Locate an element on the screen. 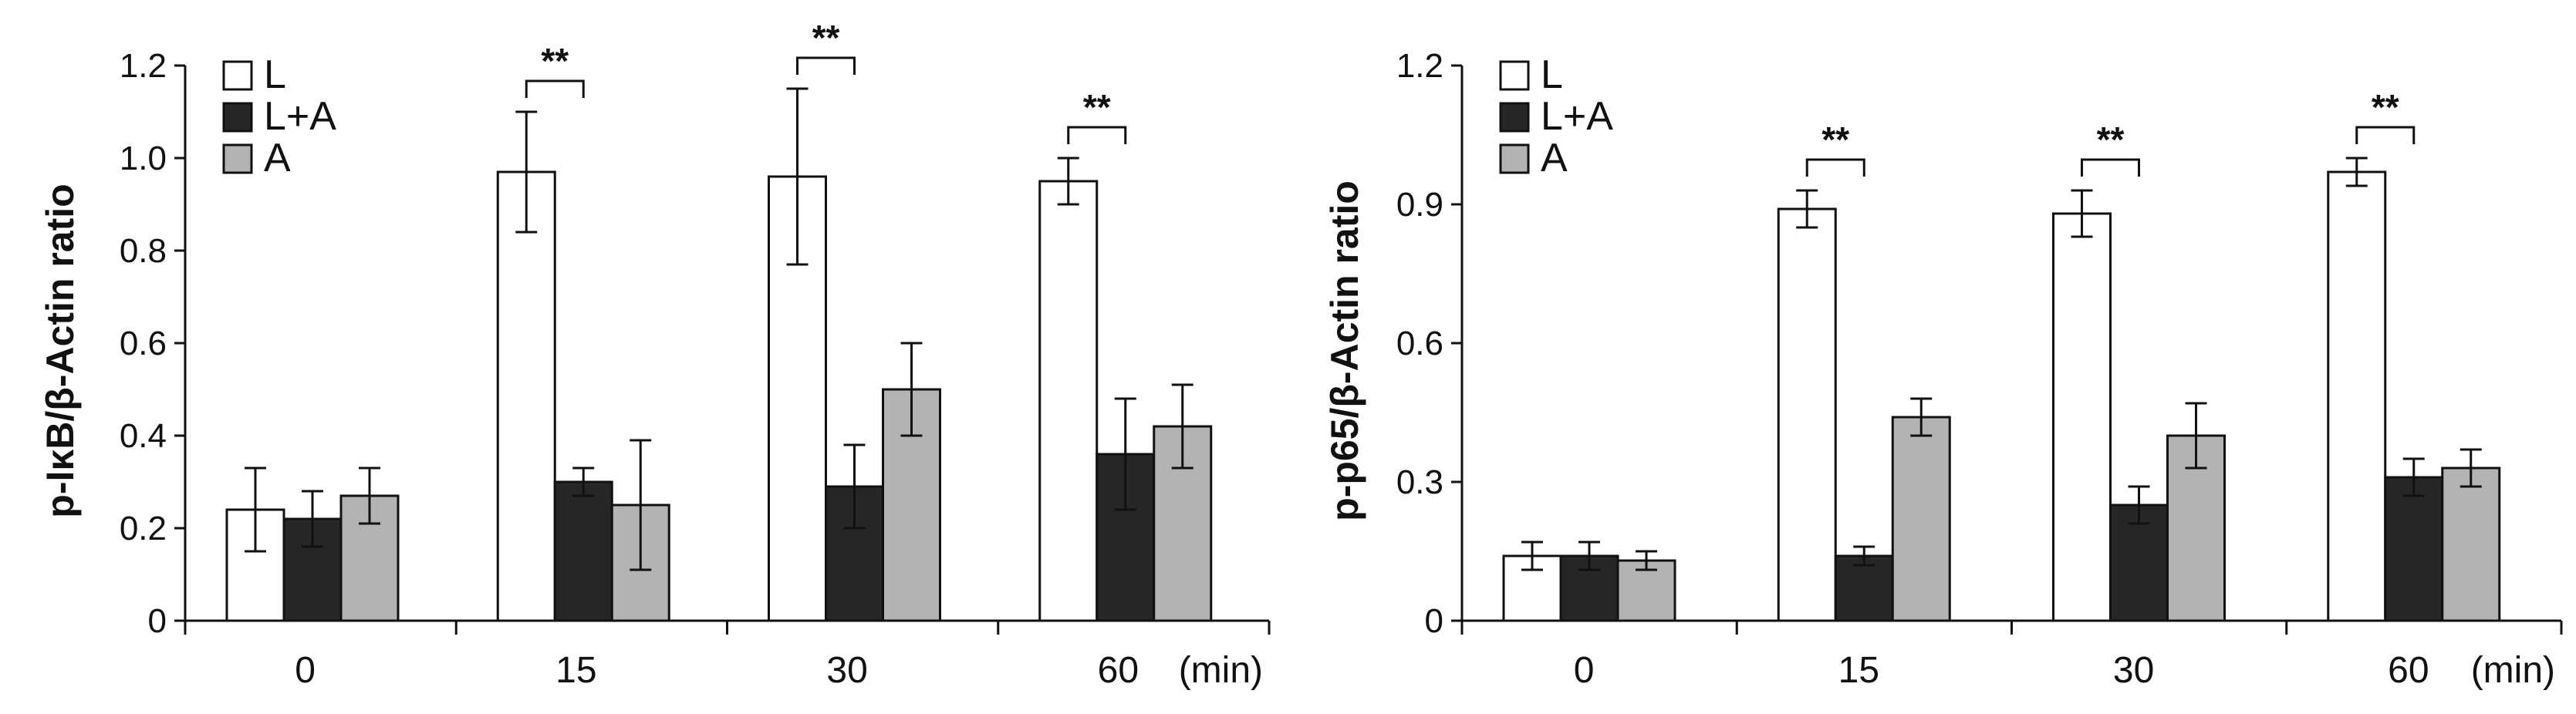  y-axis-label: p-IκB/β-Actin ratio is located at coordinates (60, 350).